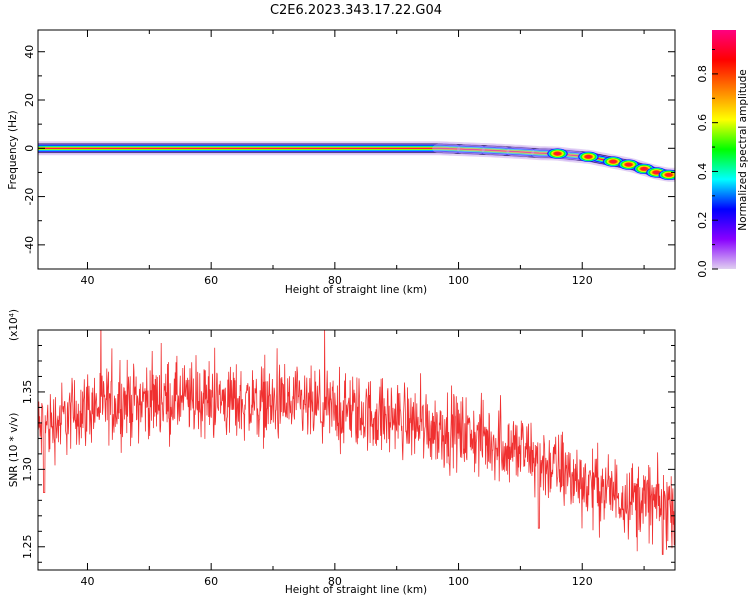 This screenshot has height=600, width=750. I want to click on y-tick-label: -20, so click(29, 197).